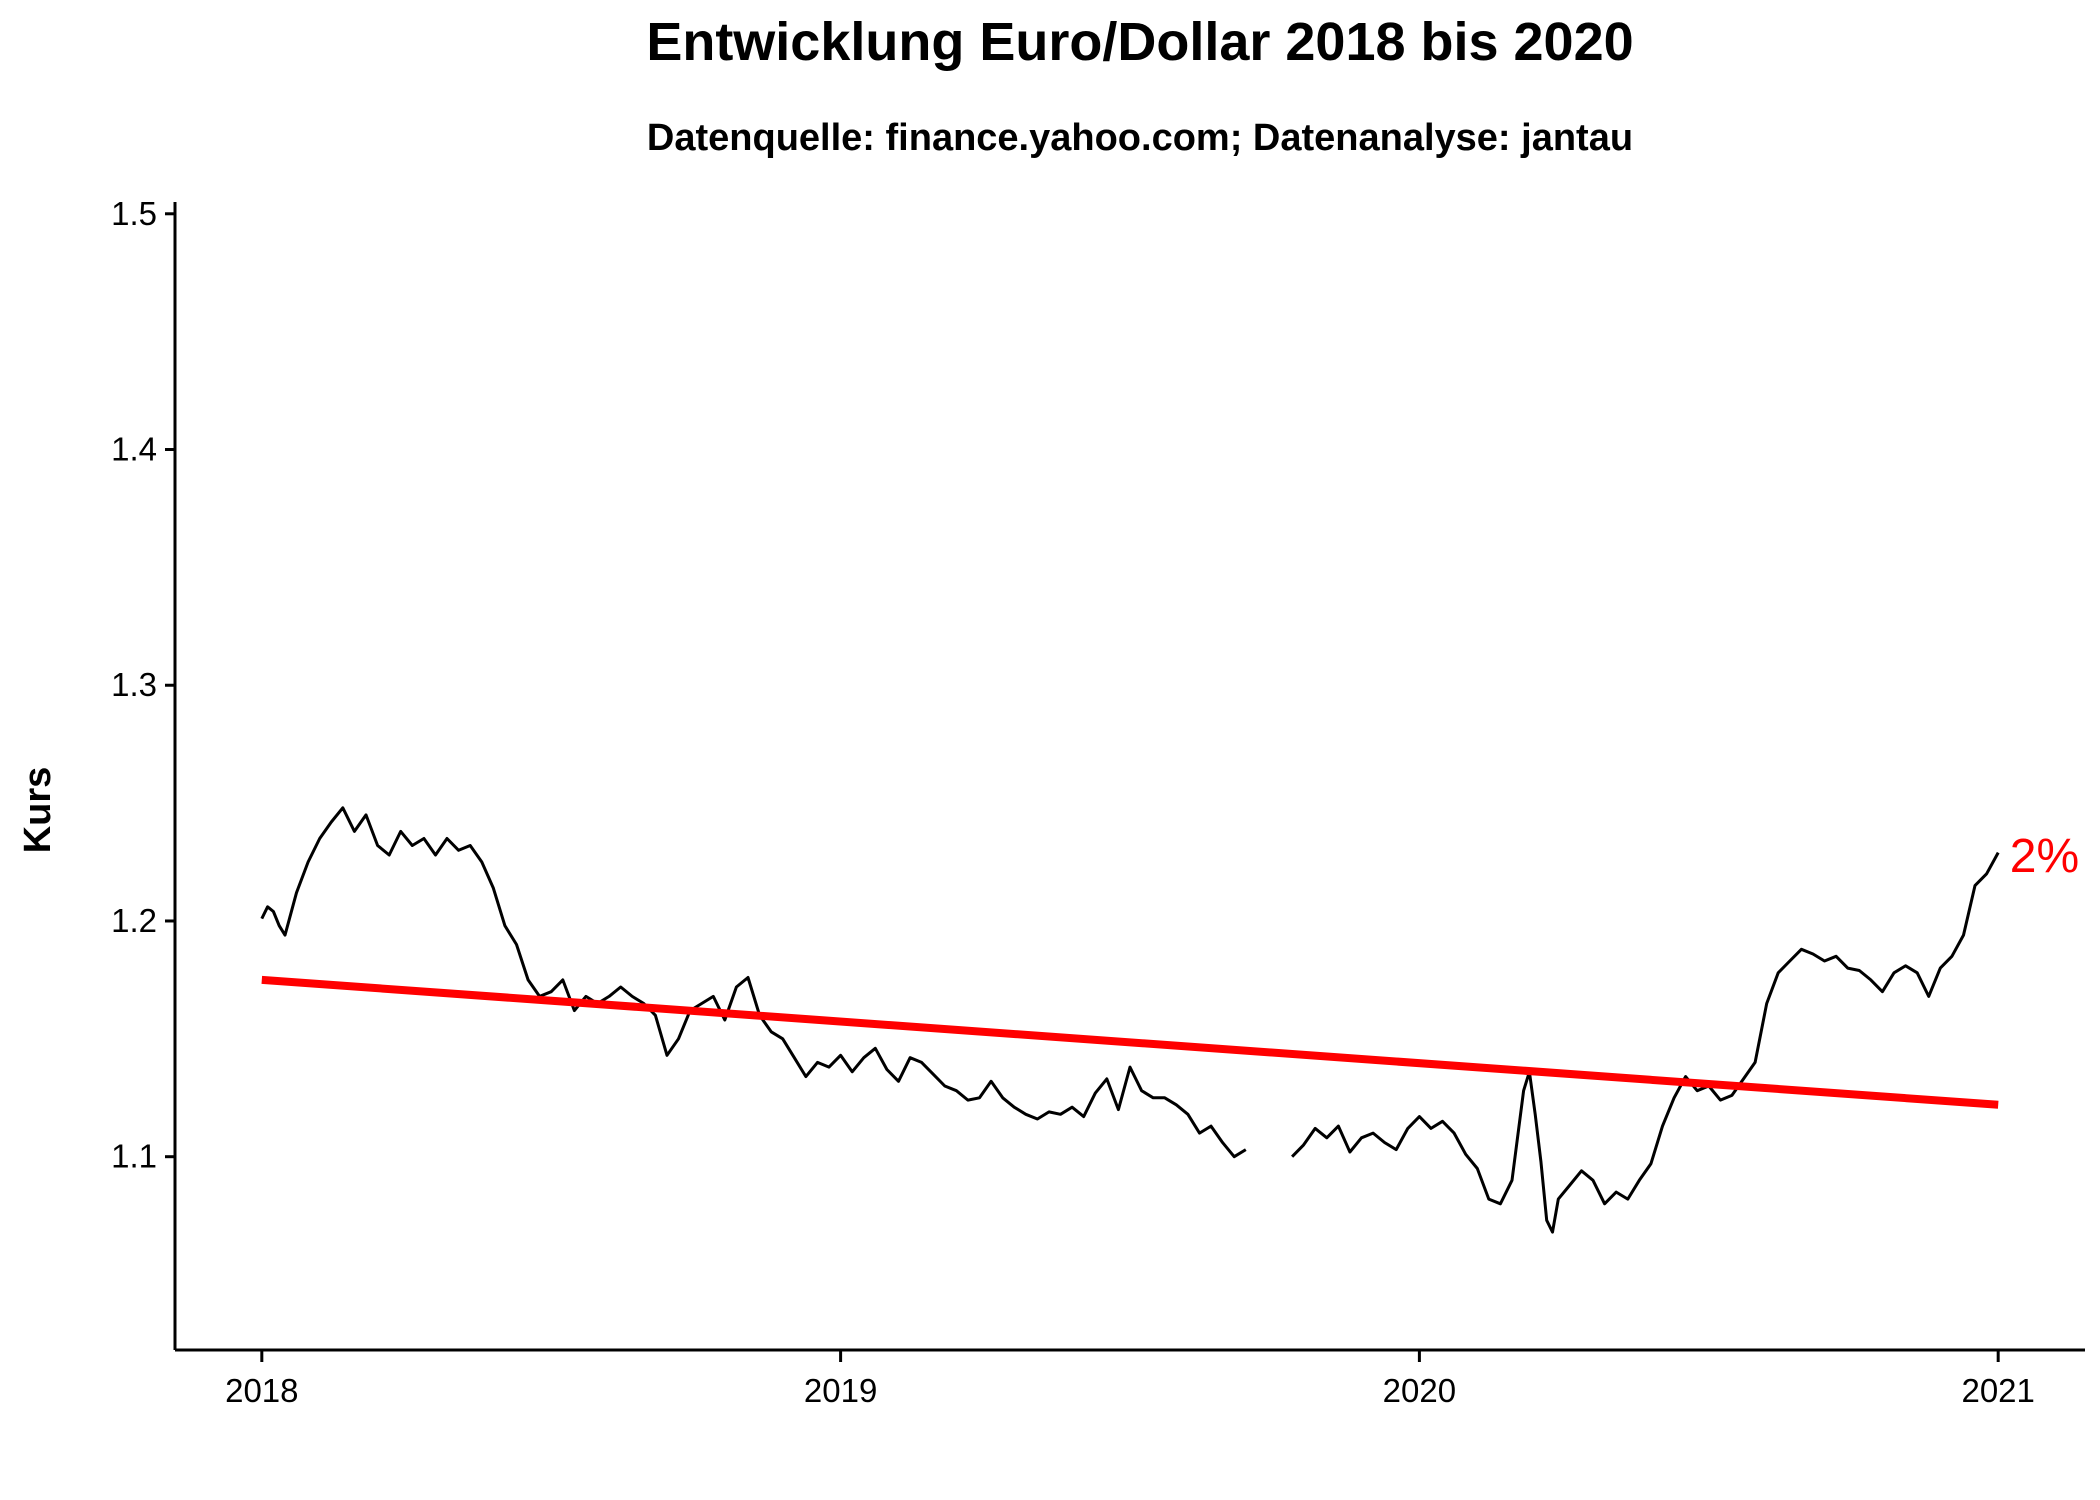 Image resolution: width=2100 pixels, height=1500 pixels. What do you see at coordinates (1130, 1042) in the screenshot?
I see `trend-line` at bounding box center [1130, 1042].